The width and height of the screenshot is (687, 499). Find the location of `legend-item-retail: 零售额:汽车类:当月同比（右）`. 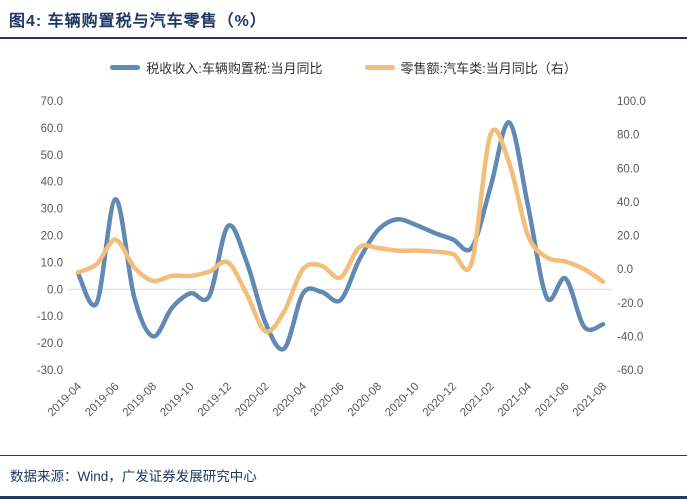

legend-item-retail: 零售额:汽车类:当月同比（右） is located at coordinates (470, 67).